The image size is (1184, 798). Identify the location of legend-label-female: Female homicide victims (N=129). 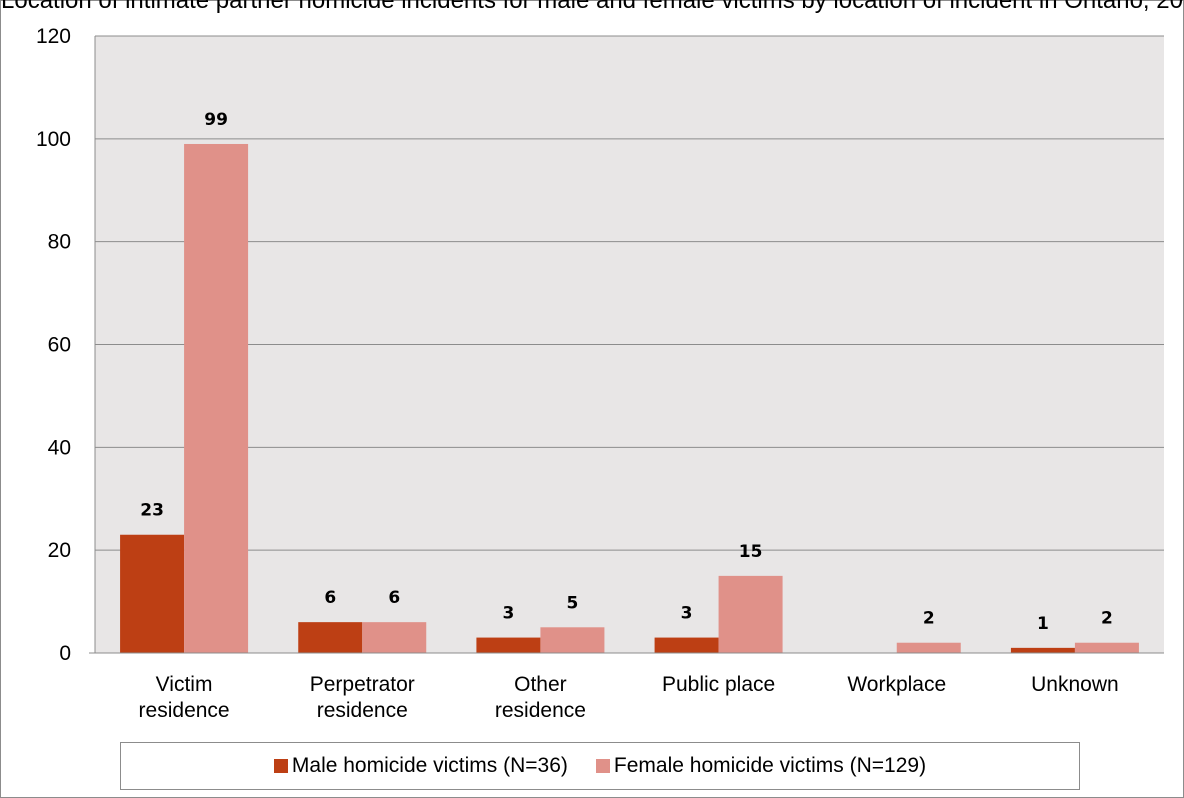
(770, 765).